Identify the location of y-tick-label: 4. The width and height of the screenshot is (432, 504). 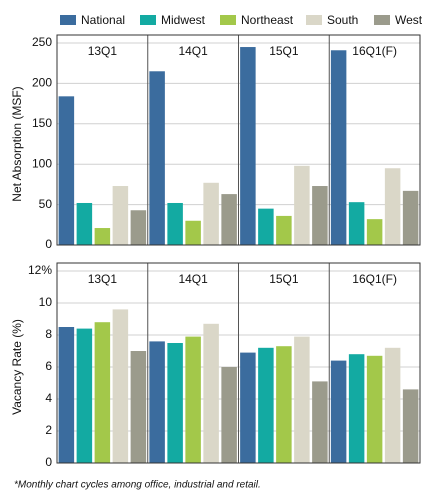
(48, 398).